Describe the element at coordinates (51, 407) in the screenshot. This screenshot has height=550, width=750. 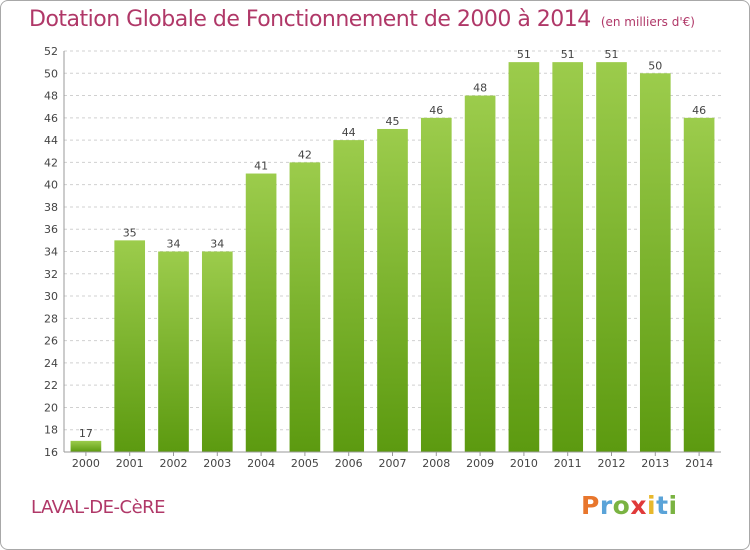
I see `y-tick-label: 20` at that location.